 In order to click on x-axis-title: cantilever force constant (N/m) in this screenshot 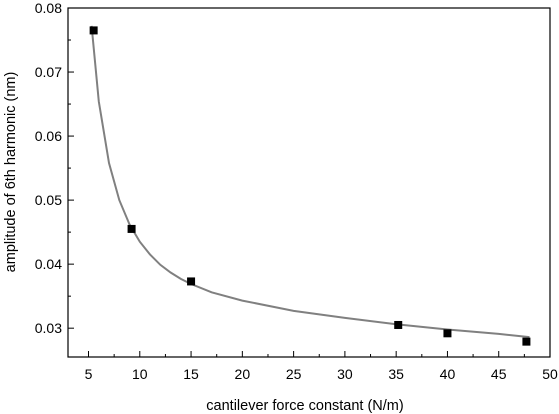, I will do `click(304, 406)`.